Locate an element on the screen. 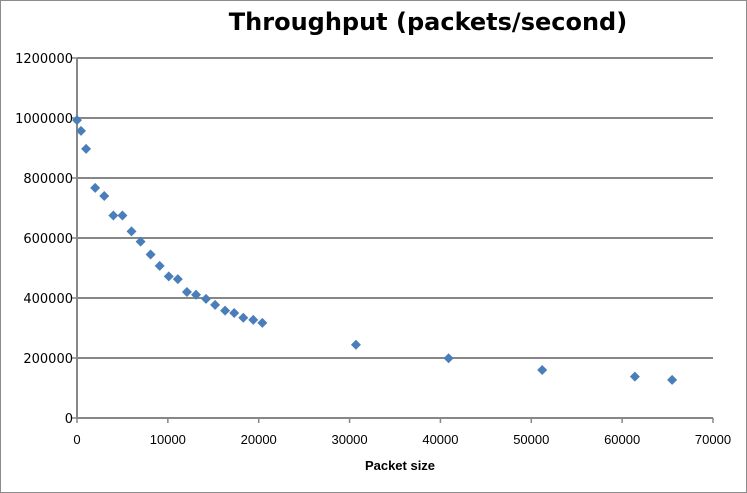 The height and width of the screenshot is (493, 747). x-tick-label: 30000 is located at coordinates (349, 439).